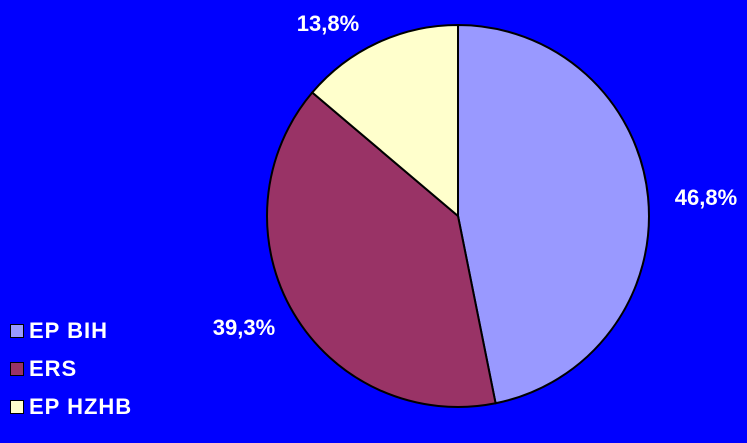 The image size is (747, 443). Describe the element at coordinates (17, 407) in the screenshot. I see `legend-swatch-ep-hzhb` at that location.